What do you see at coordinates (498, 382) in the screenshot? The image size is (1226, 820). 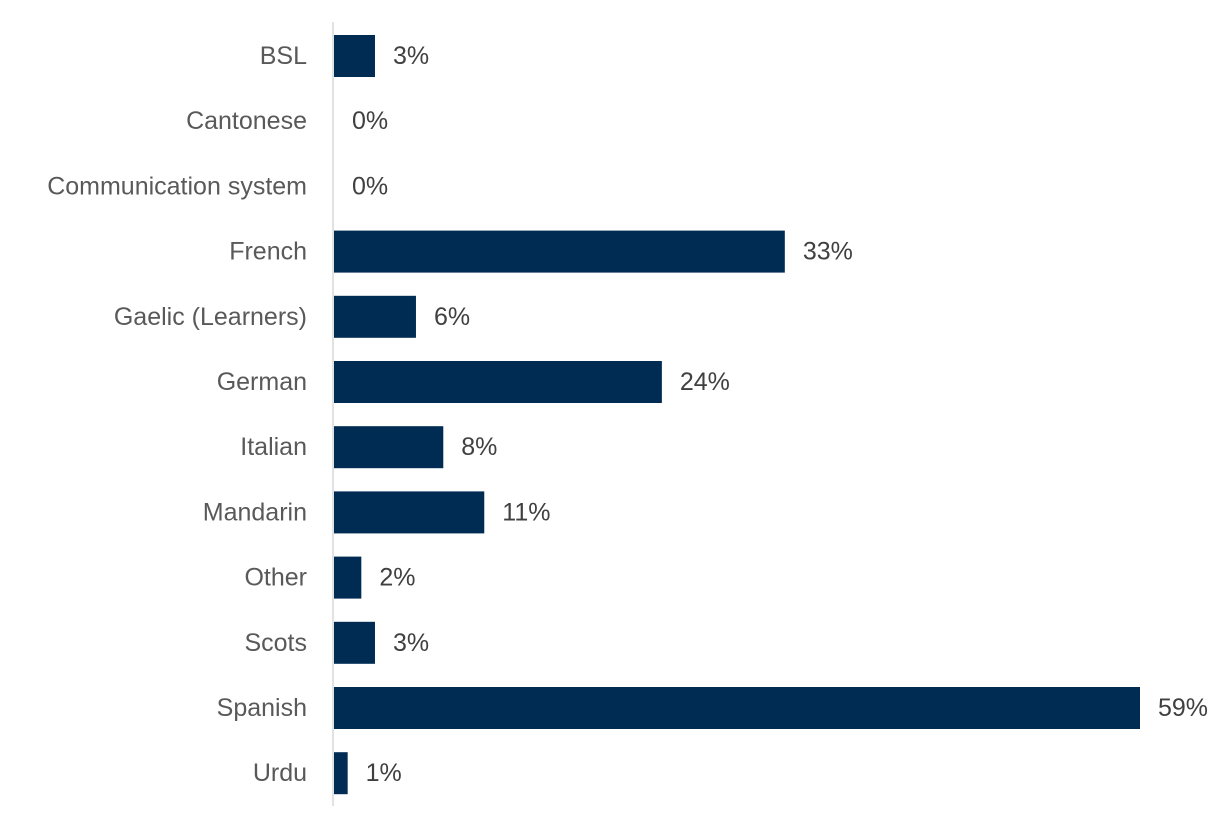 I see `bar-german` at bounding box center [498, 382].